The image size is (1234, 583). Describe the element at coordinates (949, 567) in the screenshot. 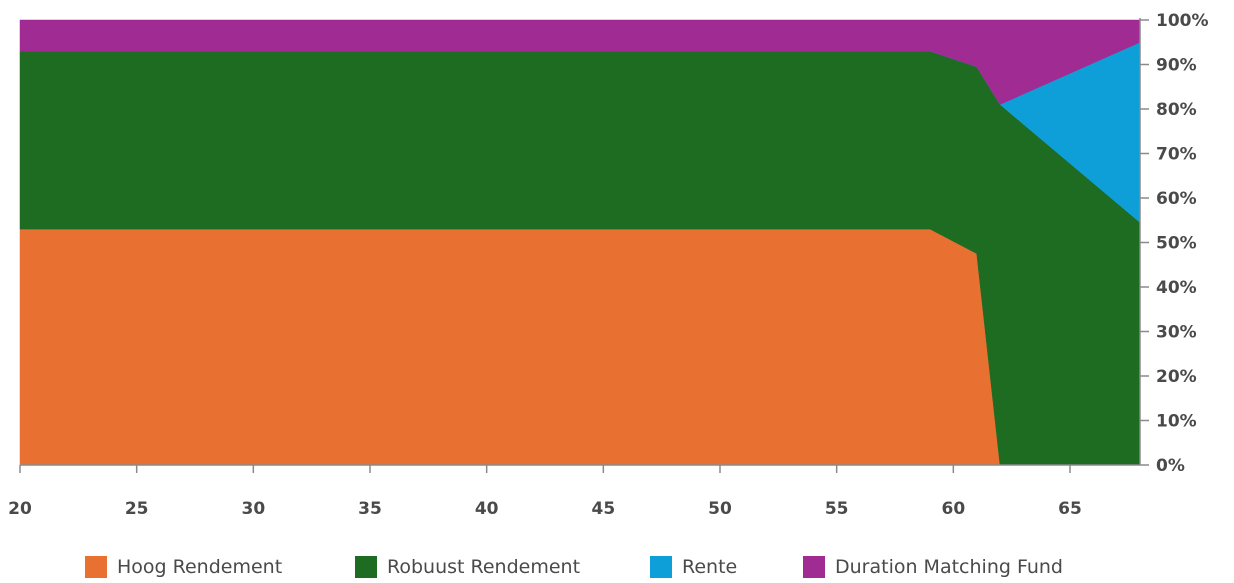

I see `legend-label: Duration Matching Fund` at that location.